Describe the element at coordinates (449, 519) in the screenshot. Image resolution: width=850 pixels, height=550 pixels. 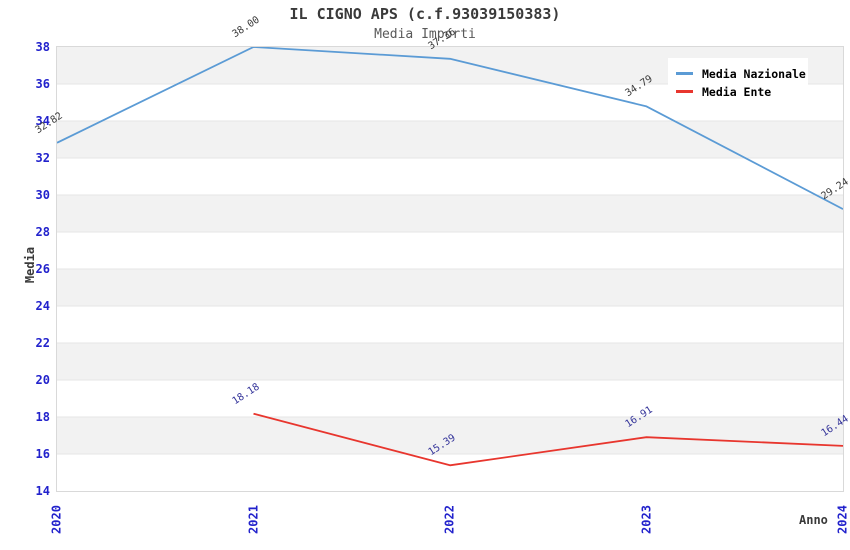
I see `x-tick-label: 2022` at that location.